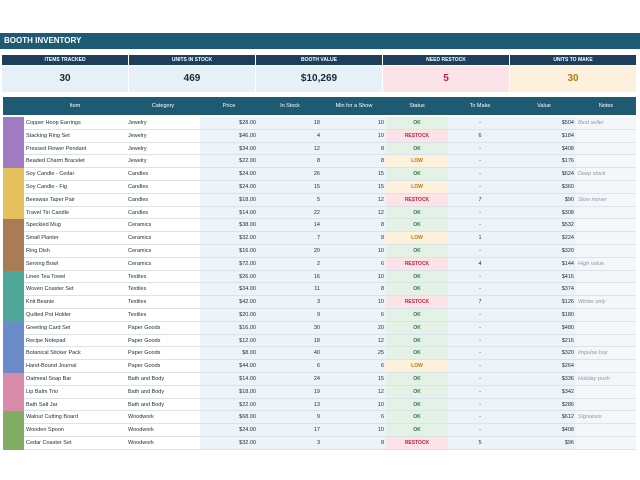 This screenshot has height=480, width=640. What do you see at coordinates (229, 123) in the screenshot?
I see `cell: $28.00` at bounding box center [229, 123].